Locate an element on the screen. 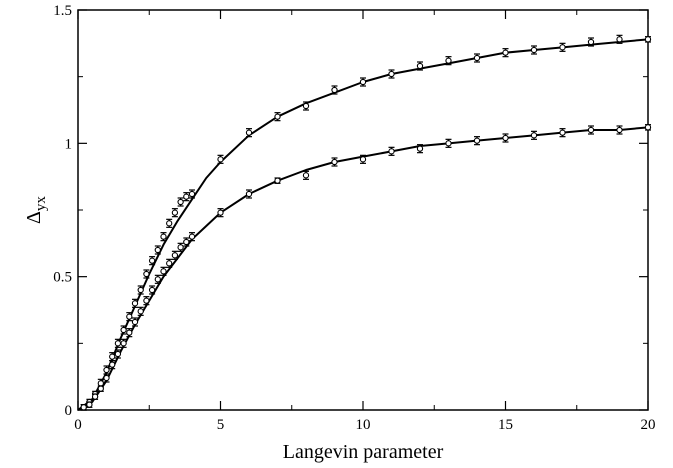 The width and height of the screenshot is (673, 468). y-axis-title: Δyx is located at coordinates (36, 210).